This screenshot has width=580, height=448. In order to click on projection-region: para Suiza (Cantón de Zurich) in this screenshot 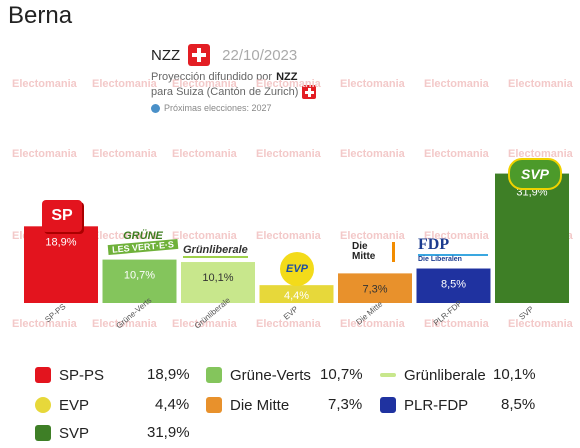, I will do `click(225, 92)`.